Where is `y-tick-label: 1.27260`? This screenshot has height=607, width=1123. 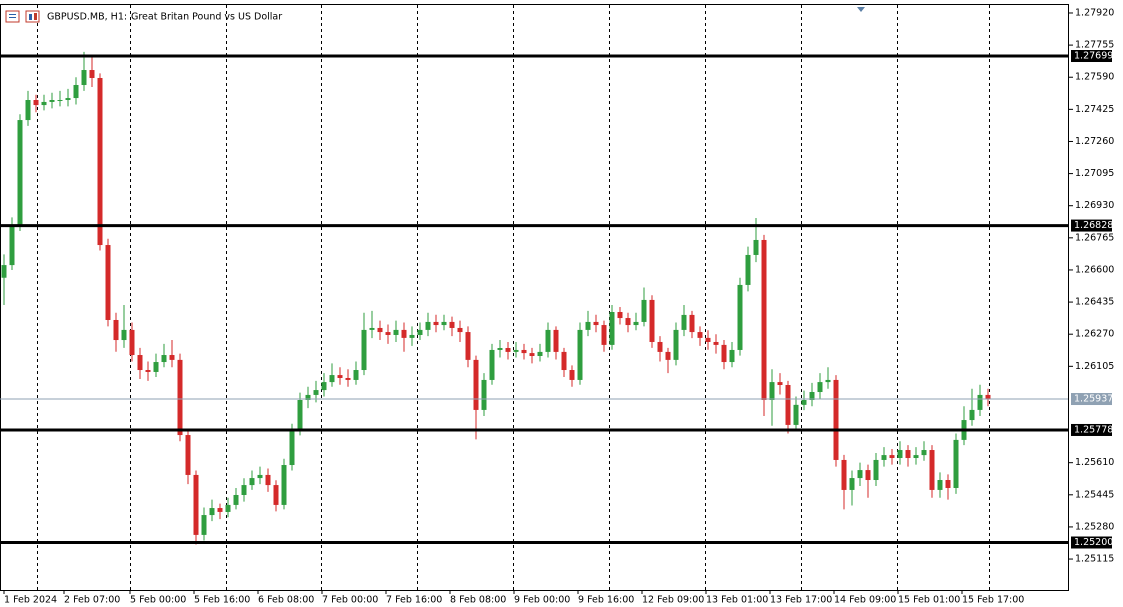 y-tick-label: 1.27260 is located at coordinates (1094, 141).